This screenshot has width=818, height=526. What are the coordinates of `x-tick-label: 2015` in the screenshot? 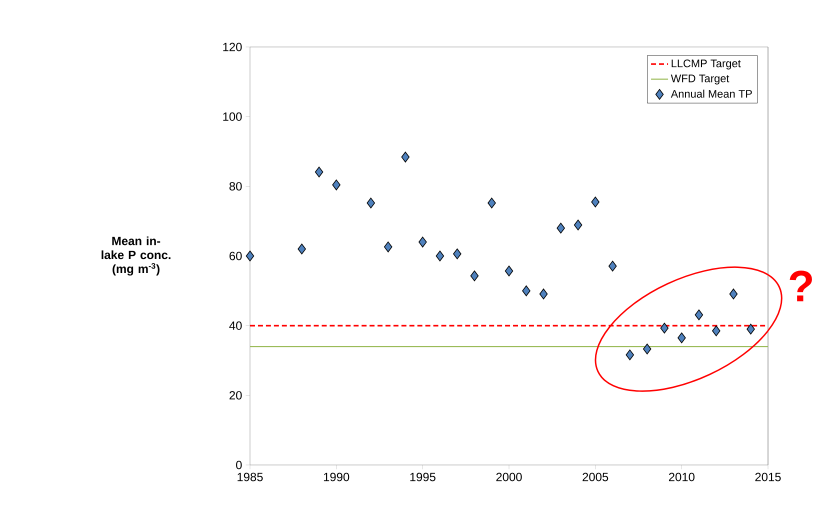 It's located at (768, 477).